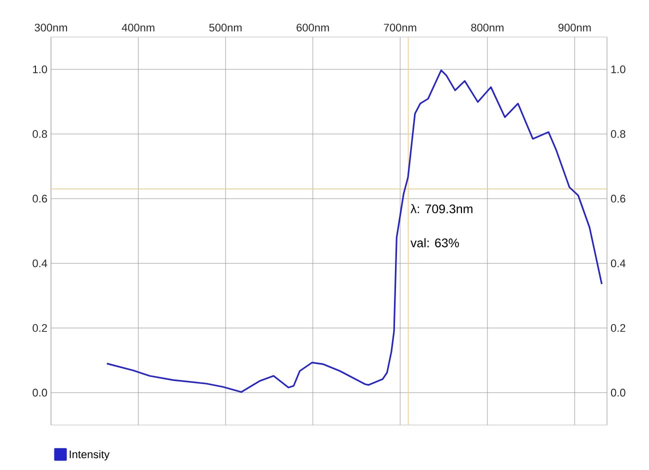 This screenshot has height=470, width=649. What do you see at coordinates (574, 28) in the screenshot?
I see `x-tick-label: 900nm` at bounding box center [574, 28].